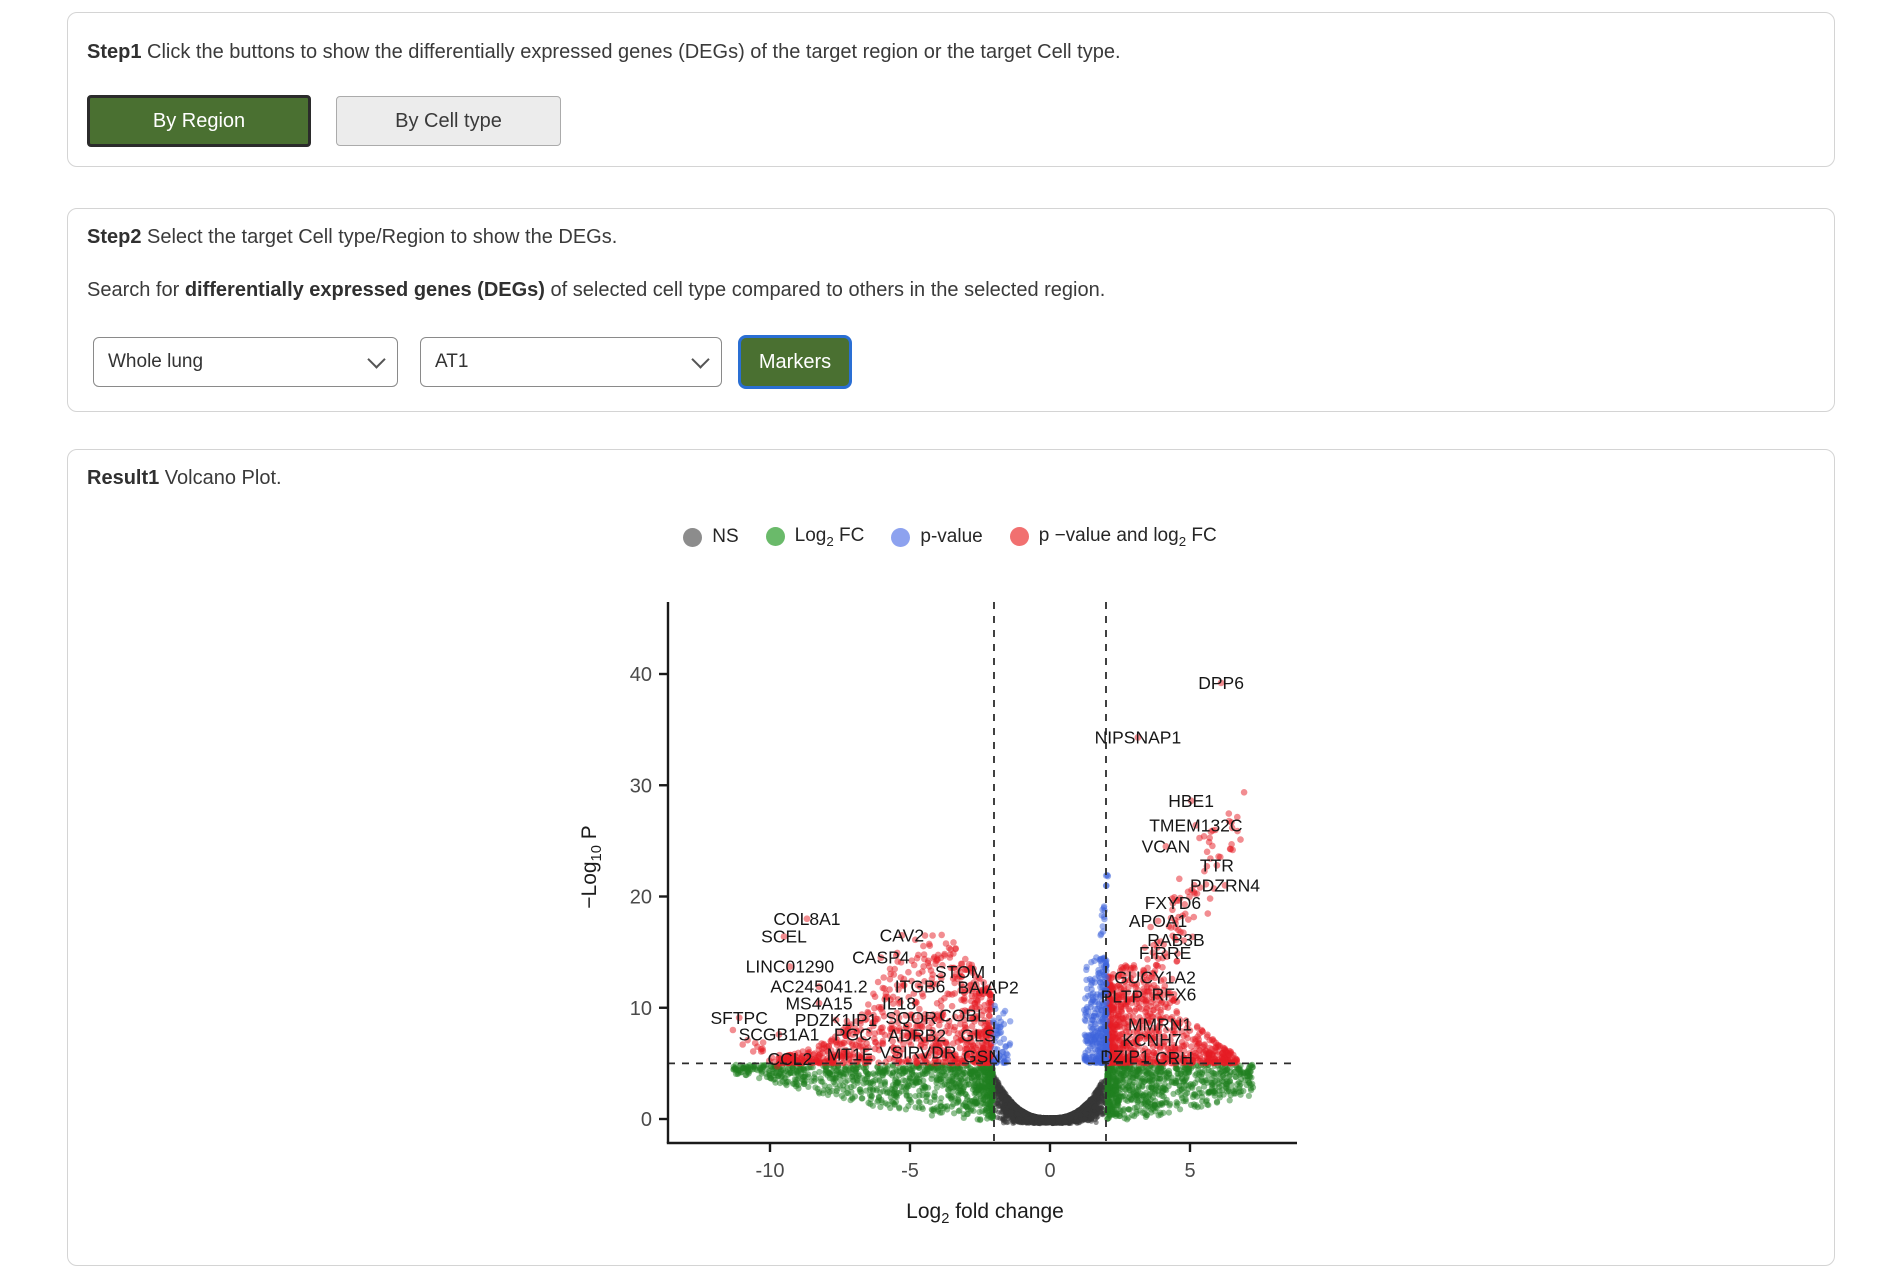  I want to click on y-axis-title: −Log10 P, so click(591, 867).